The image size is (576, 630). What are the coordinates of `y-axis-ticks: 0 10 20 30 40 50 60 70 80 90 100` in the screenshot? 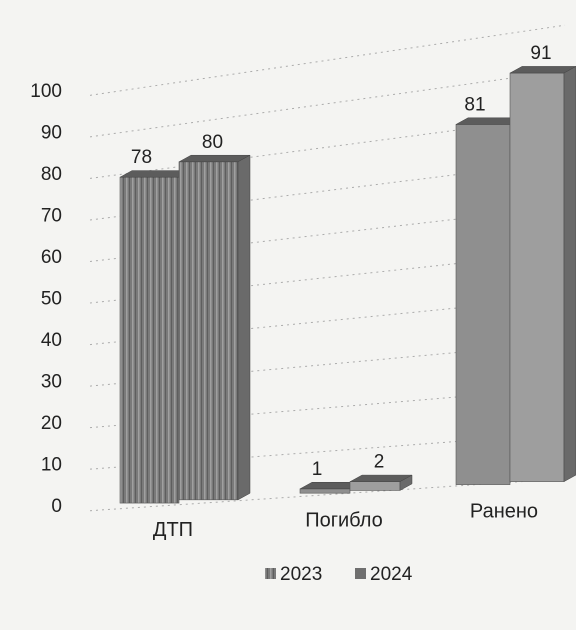 It's located at (46, 299).